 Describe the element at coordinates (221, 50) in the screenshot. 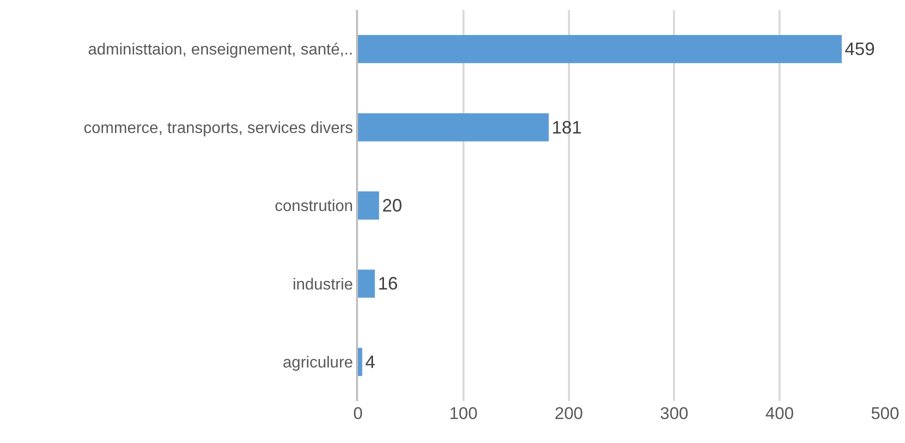

I see `y-tick-label: administtaion, enseignement, santé,..` at that location.